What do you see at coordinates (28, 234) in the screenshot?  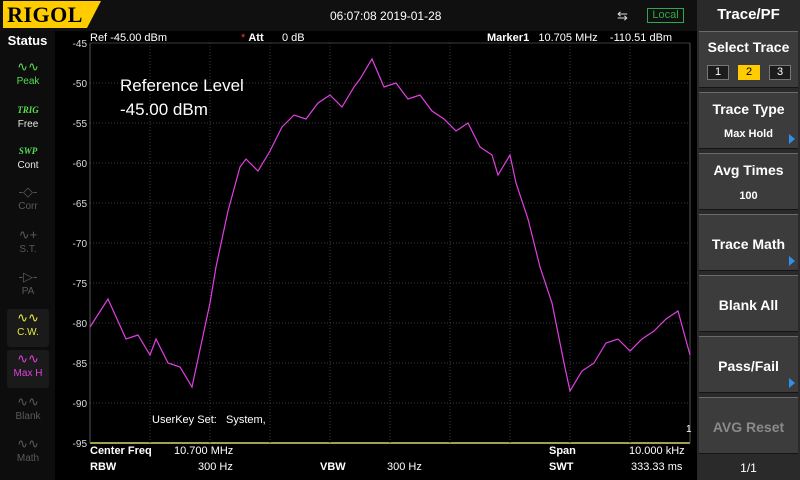 I see `st-icon: ∿+` at bounding box center [28, 234].